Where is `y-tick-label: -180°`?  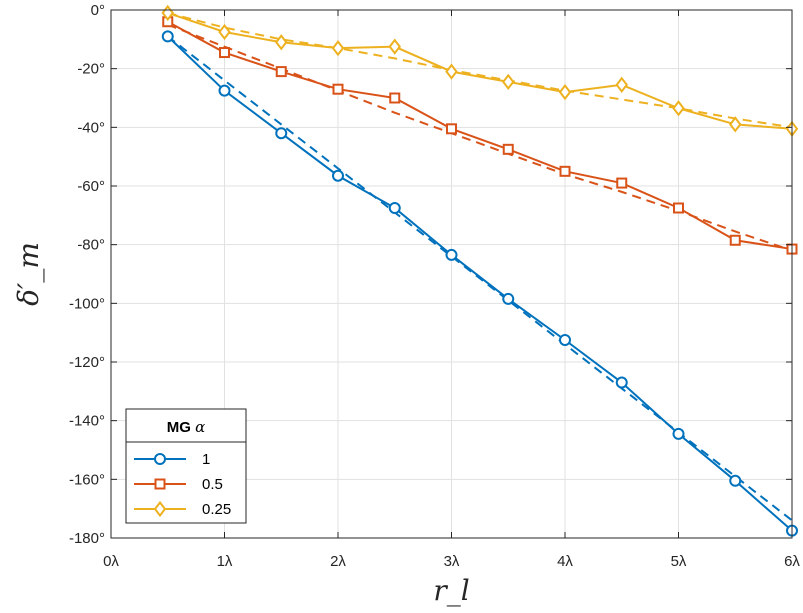 y-tick-label: -180° is located at coordinates (87, 538).